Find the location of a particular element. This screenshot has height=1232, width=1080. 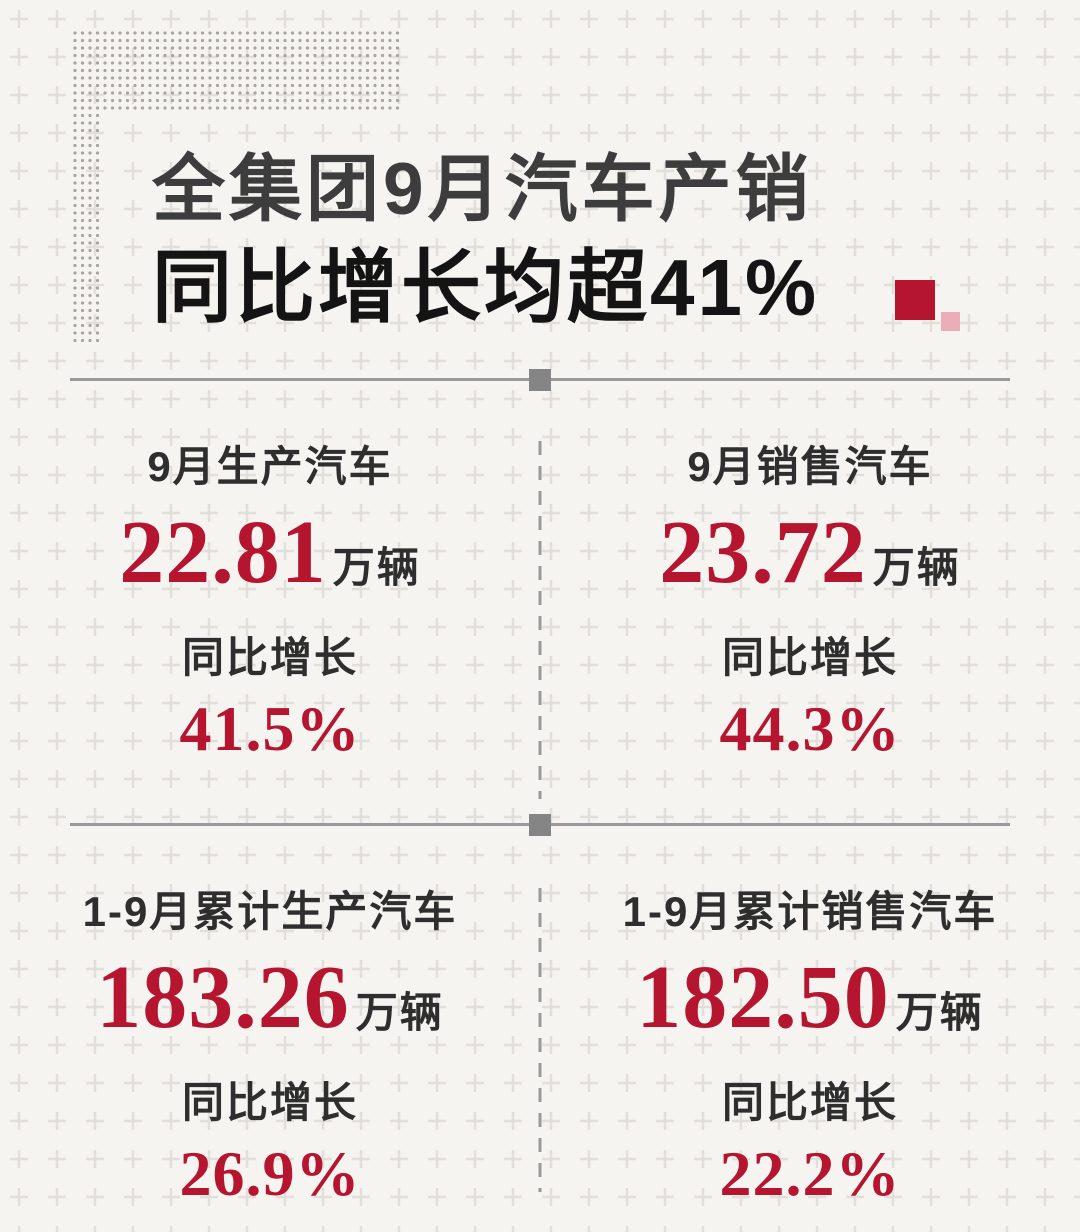

stat-value: 183.26 万辆 is located at coordinates (270, 998).